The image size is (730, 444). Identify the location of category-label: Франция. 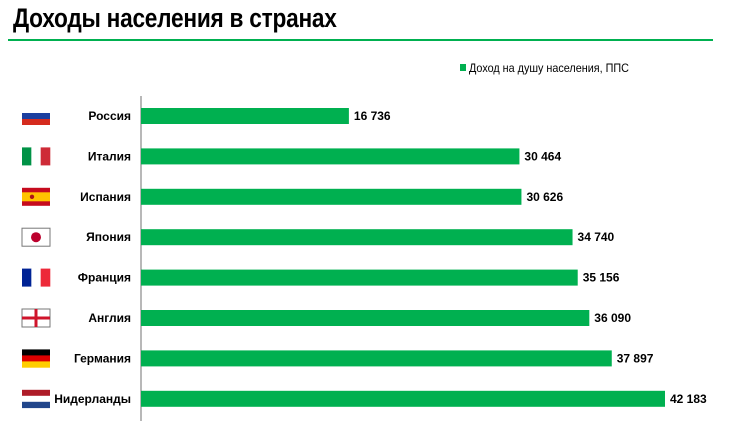
(104, 278).